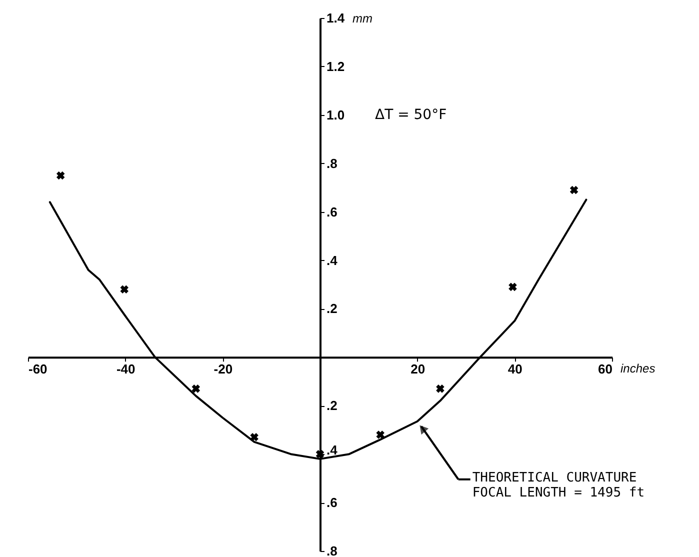 Image resolution: width=699 pixels, height=557 pixels. Describe the element at coordinates (223, 369) in the screenshot. I see `x-tick-label: -20` at that location.